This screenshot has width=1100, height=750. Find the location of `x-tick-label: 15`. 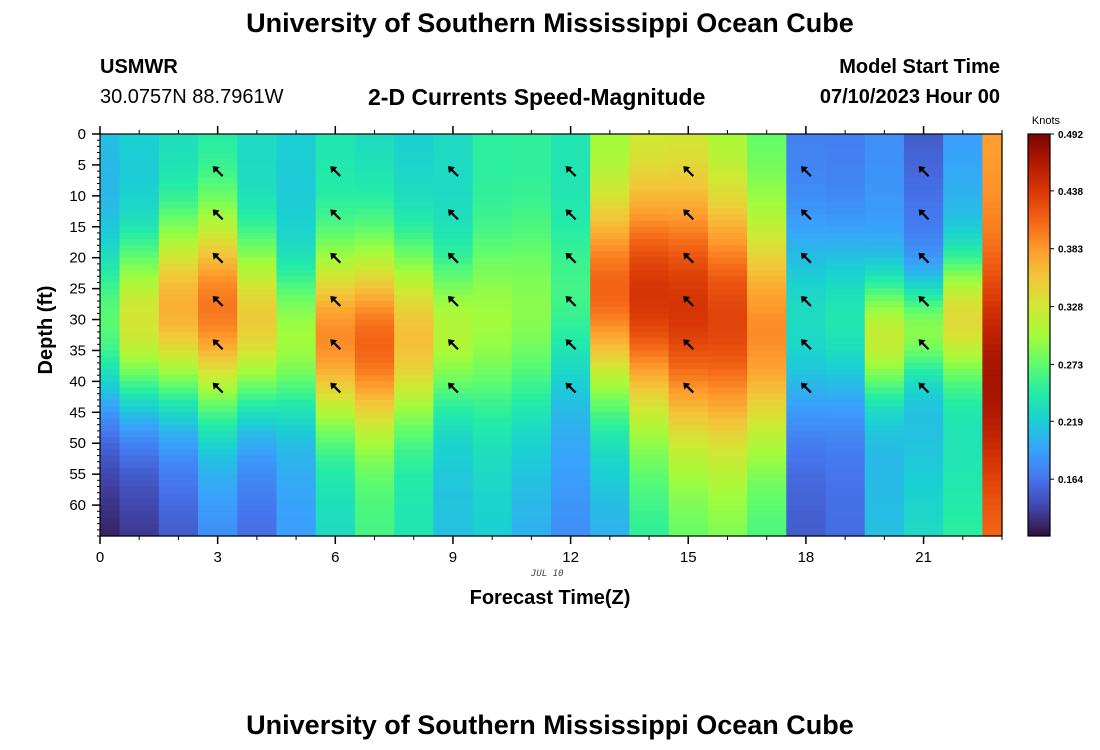

x-tick-label: 15 is located at coordinates (688, 557).